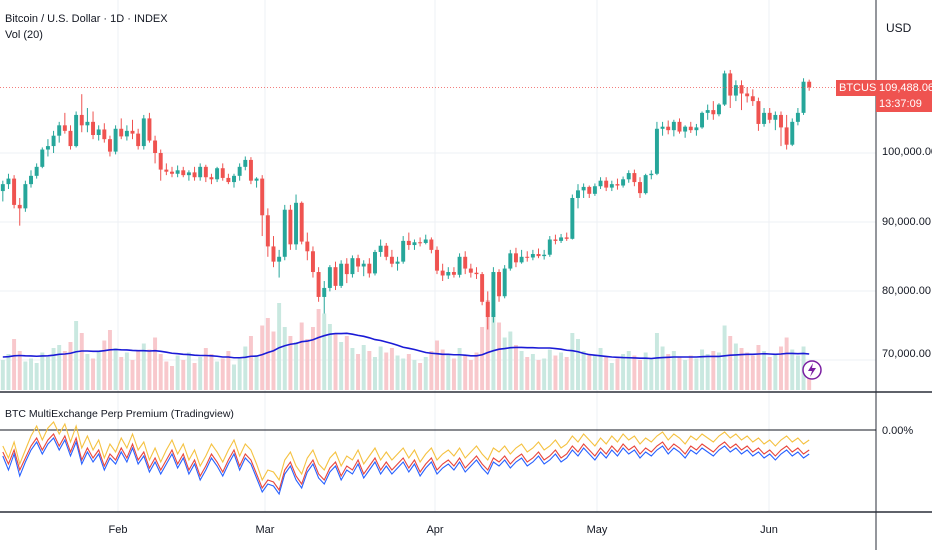 The width and height of the screenshot is (932, 550). I want to click on currency-label: USD, so click(899, 28).